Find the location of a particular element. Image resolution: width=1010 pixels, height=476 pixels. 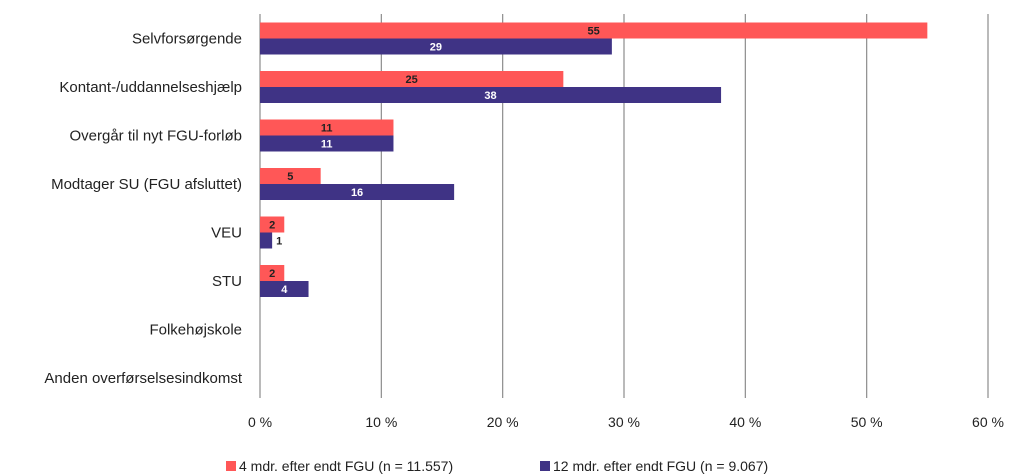

category-label: VEU is located at coordinates (226, 233).